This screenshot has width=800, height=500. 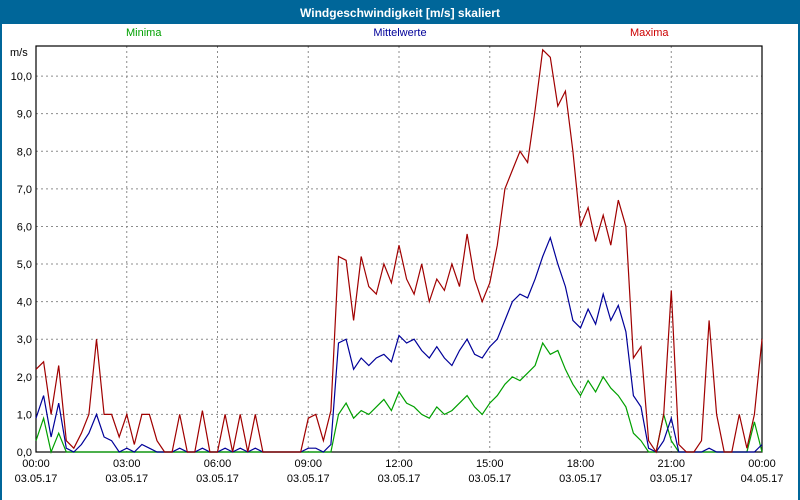 What do you see at coordinates (308, 464) in the screenshot?
I see `svg-text: 09:00` at bounding box center [308, 464].